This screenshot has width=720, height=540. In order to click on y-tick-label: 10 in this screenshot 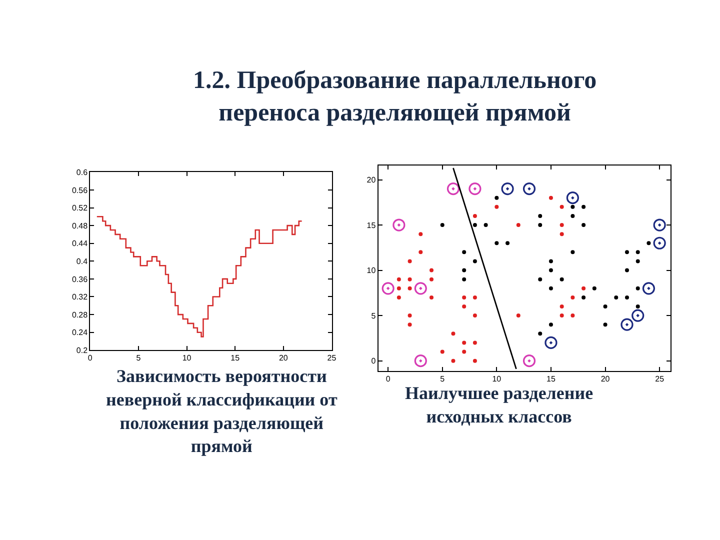, I will do `click(371, 271)`.